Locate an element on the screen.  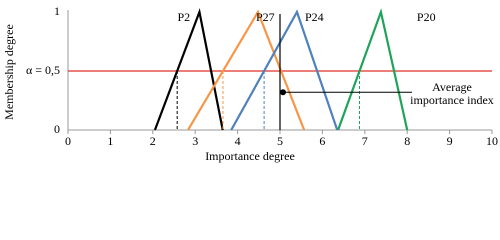
series-label: P2 is located at coordinates (183, 17).